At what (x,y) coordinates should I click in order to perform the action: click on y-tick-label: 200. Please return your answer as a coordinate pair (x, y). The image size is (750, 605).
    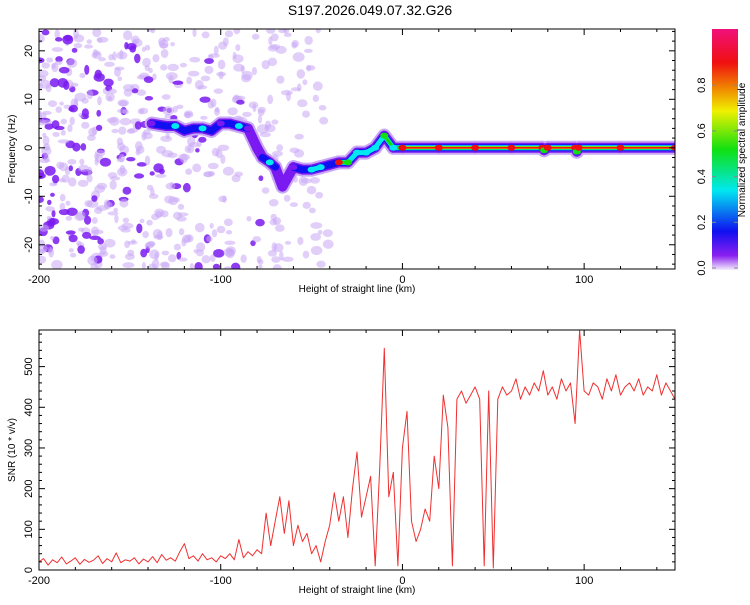
    Looking at the image, I should click on (29, 488).